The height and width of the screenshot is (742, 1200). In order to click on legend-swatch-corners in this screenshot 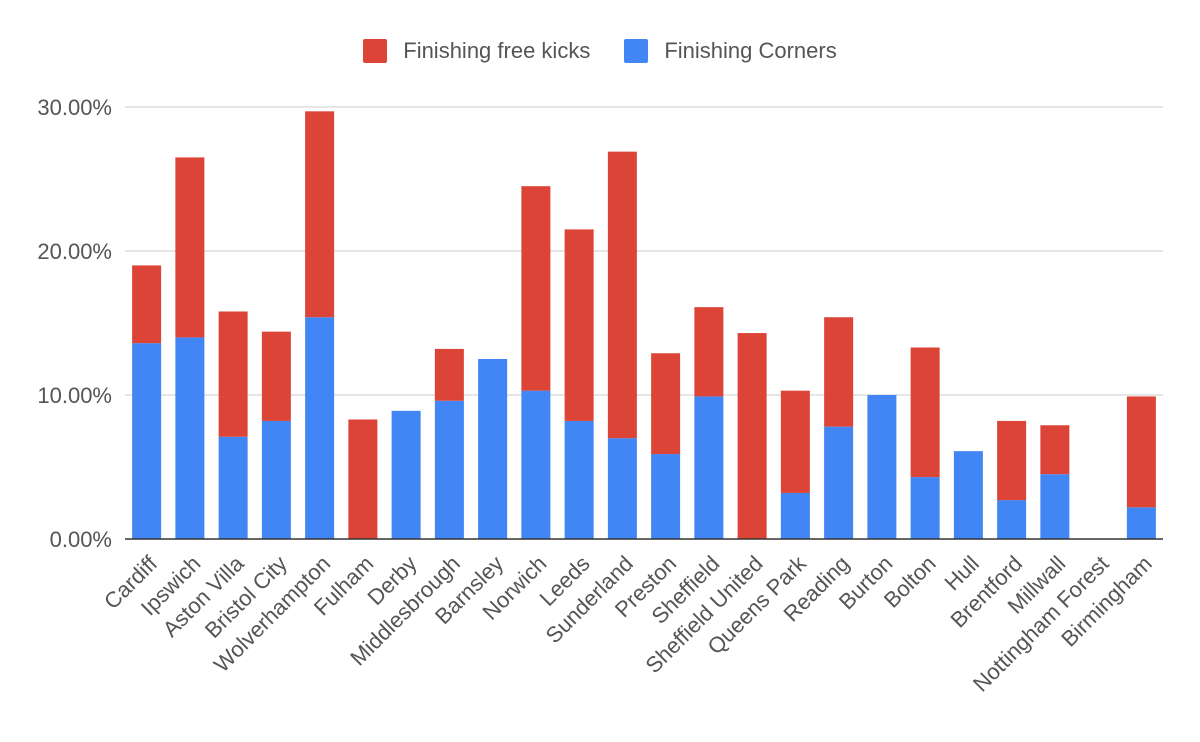, I will do `click(636, 51)`.